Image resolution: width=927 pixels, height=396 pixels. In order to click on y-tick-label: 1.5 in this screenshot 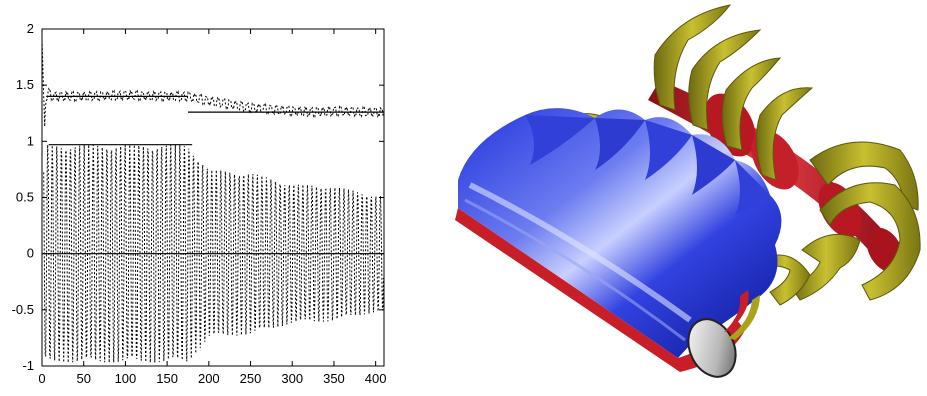, I will do `click(25, 84)`.